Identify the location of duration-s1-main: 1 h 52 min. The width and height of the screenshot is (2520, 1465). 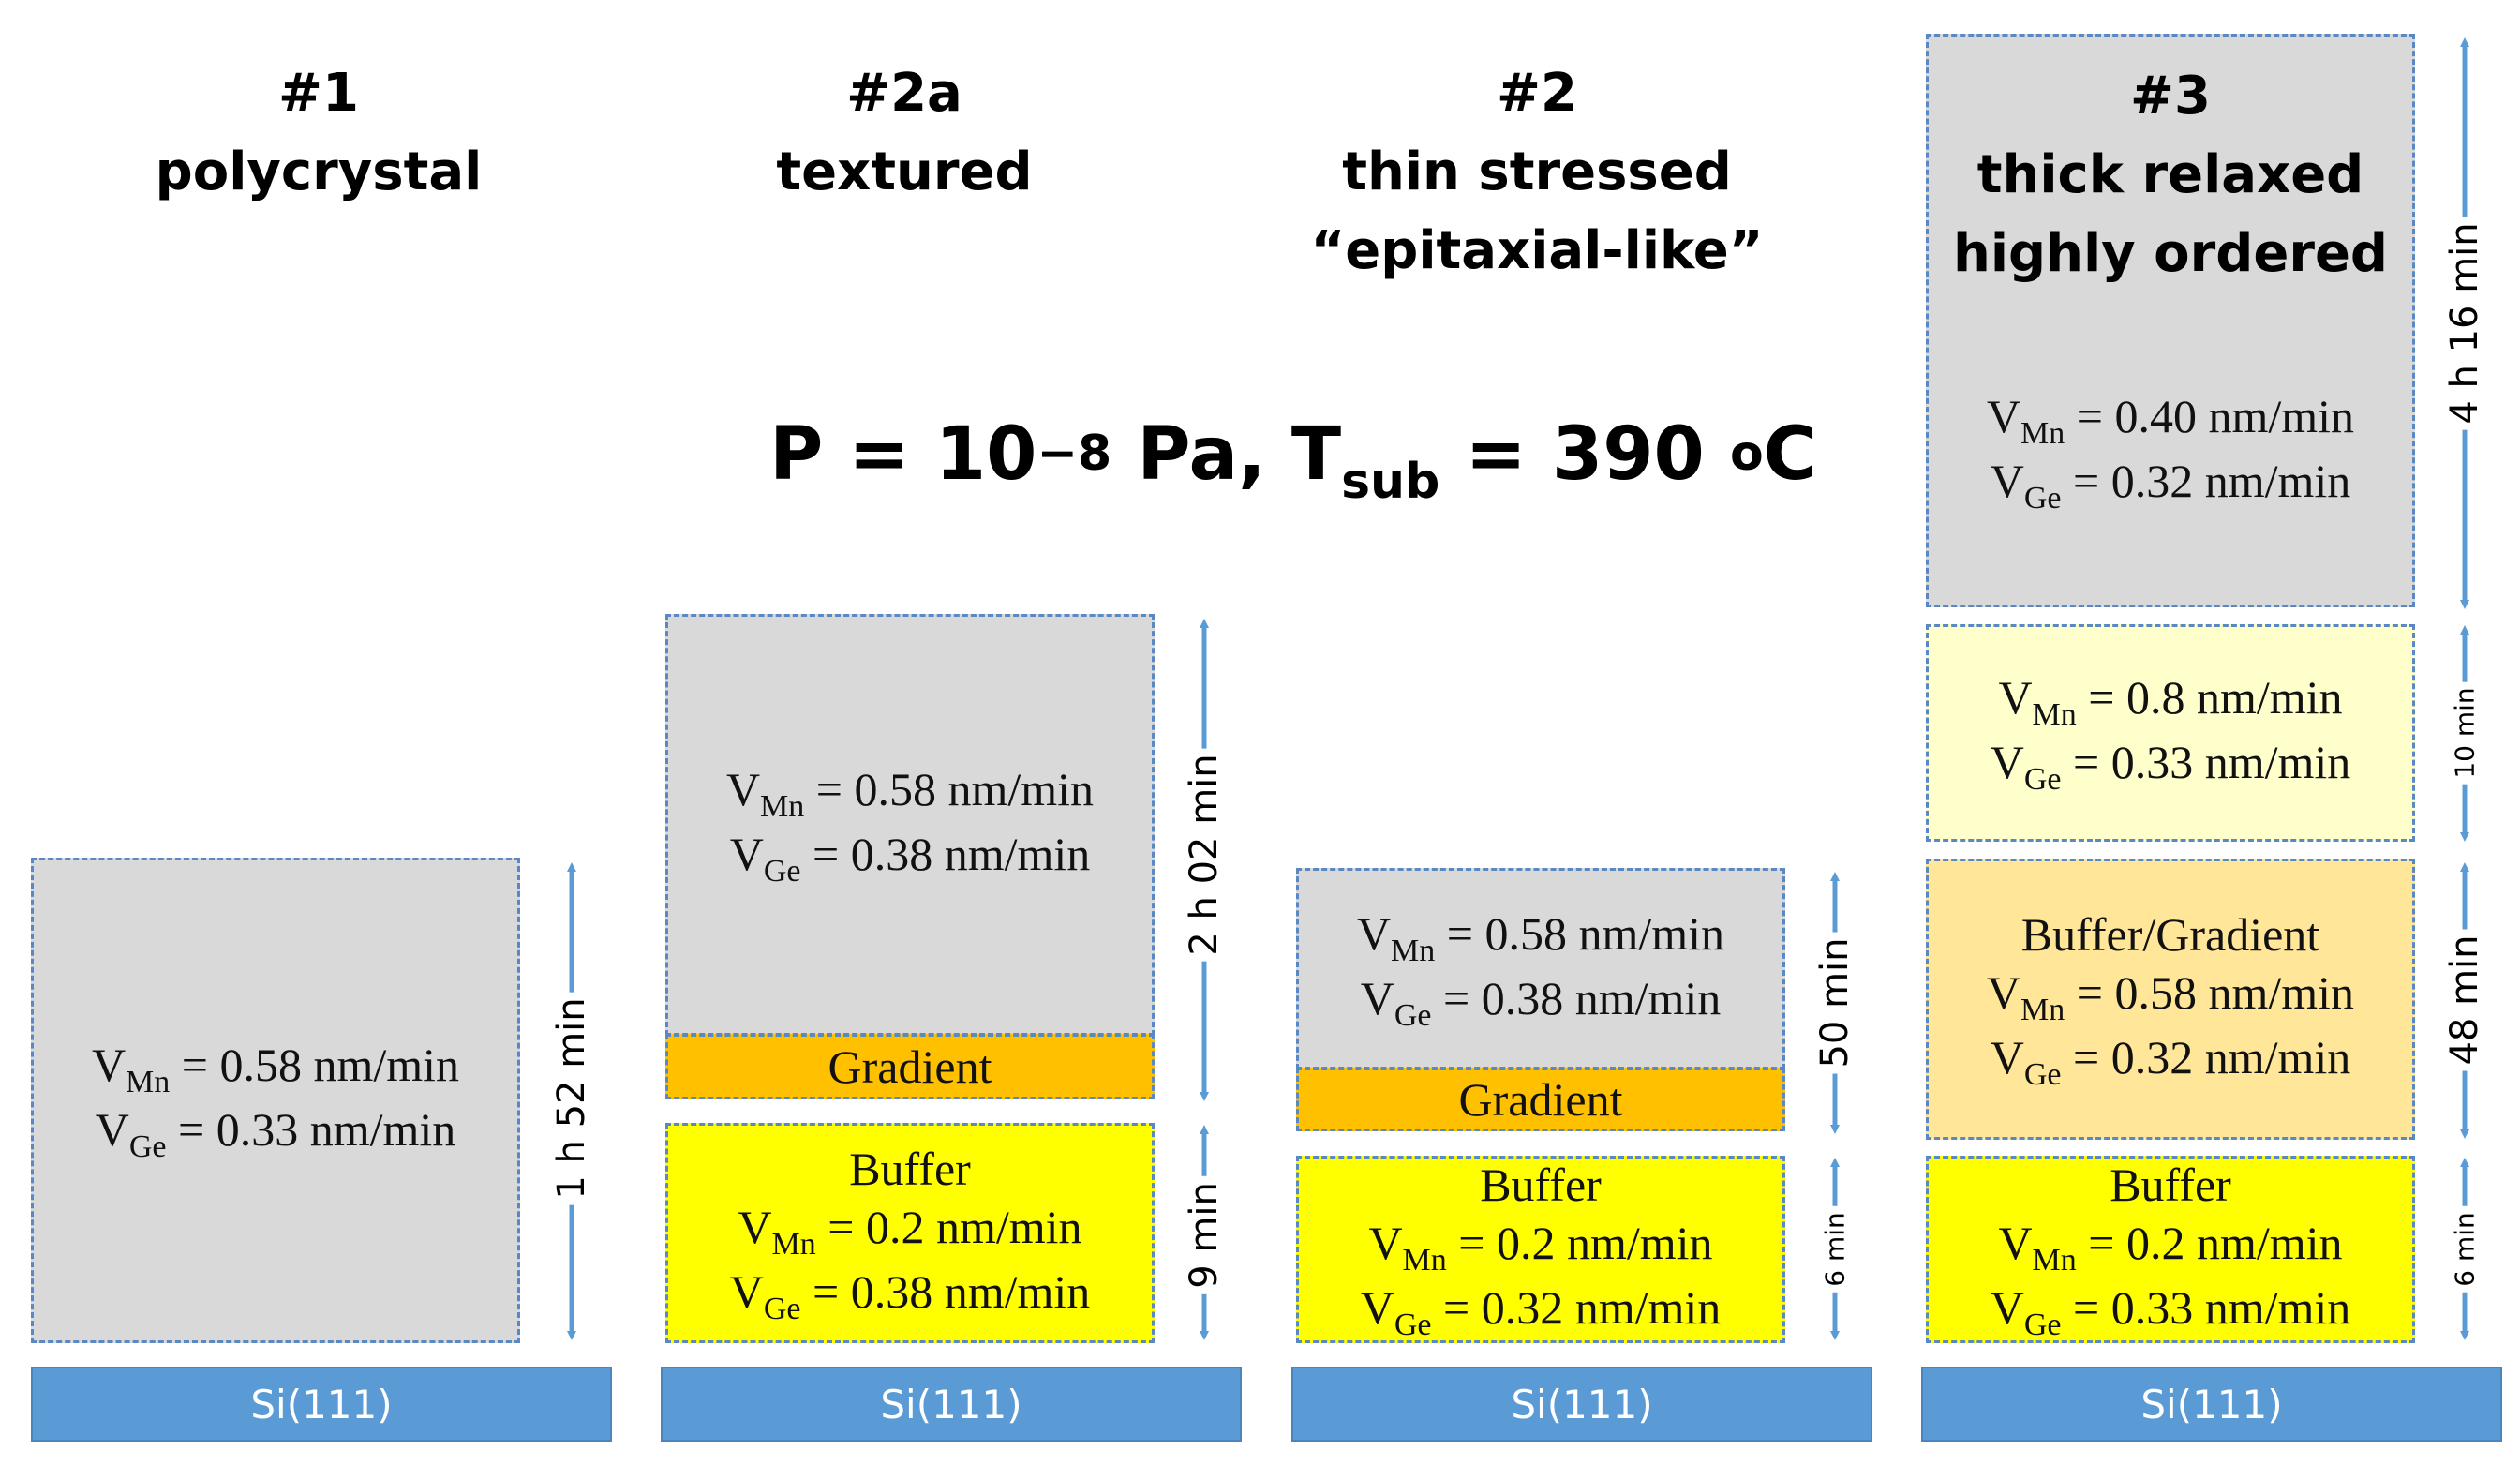
(571, 1098).